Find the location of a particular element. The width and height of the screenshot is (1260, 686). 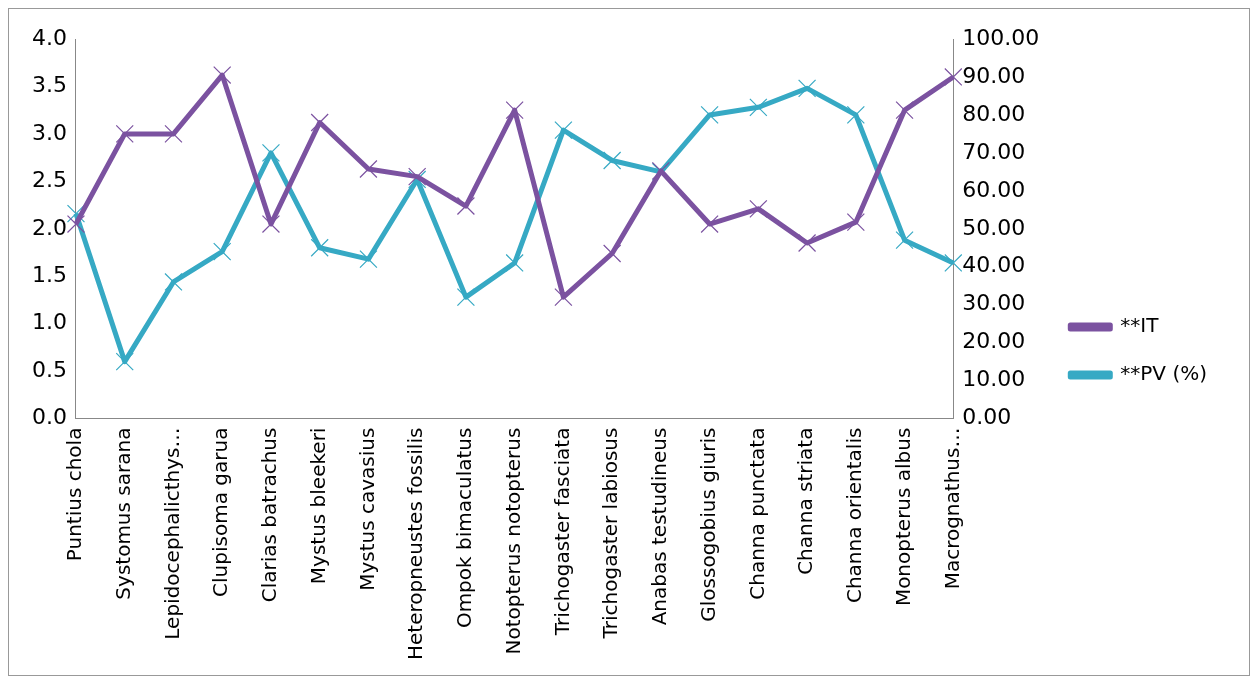

x-tick-label: Glossogobius giuris is located at coordinates (707, 524).